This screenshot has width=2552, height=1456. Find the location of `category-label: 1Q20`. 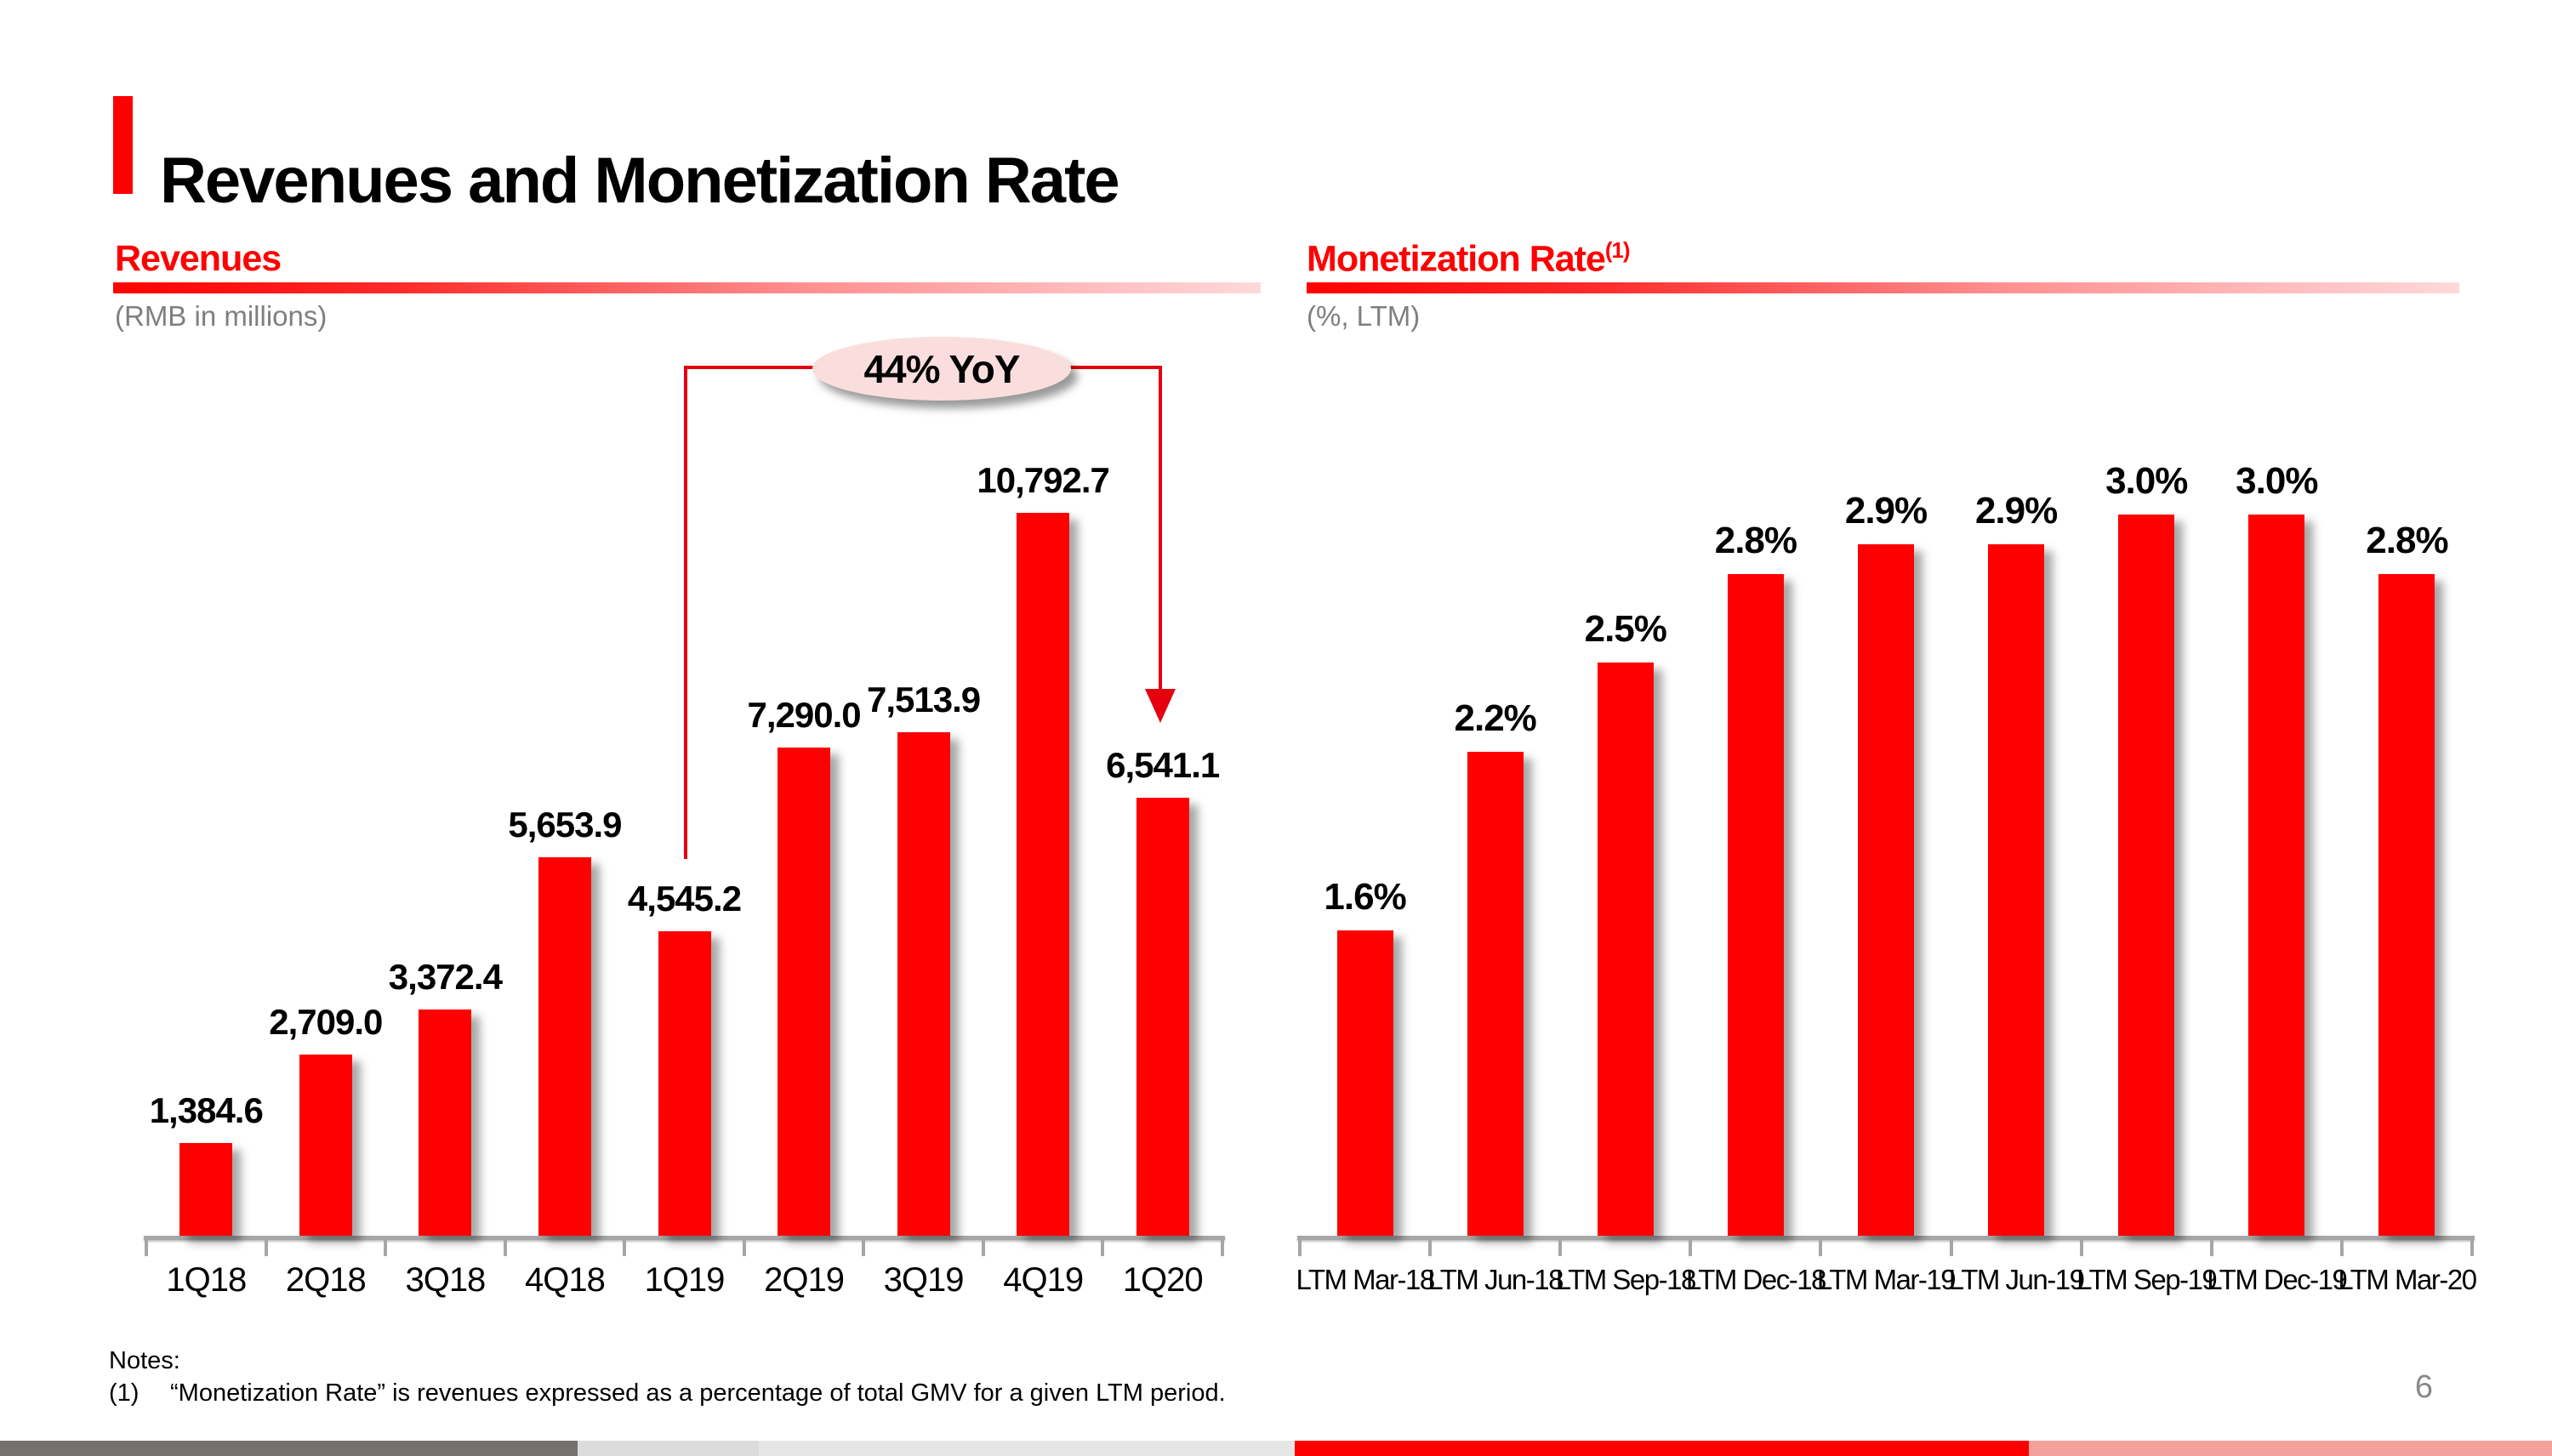

category-label: 1Q20 is located at coordinates (1163, 1280).